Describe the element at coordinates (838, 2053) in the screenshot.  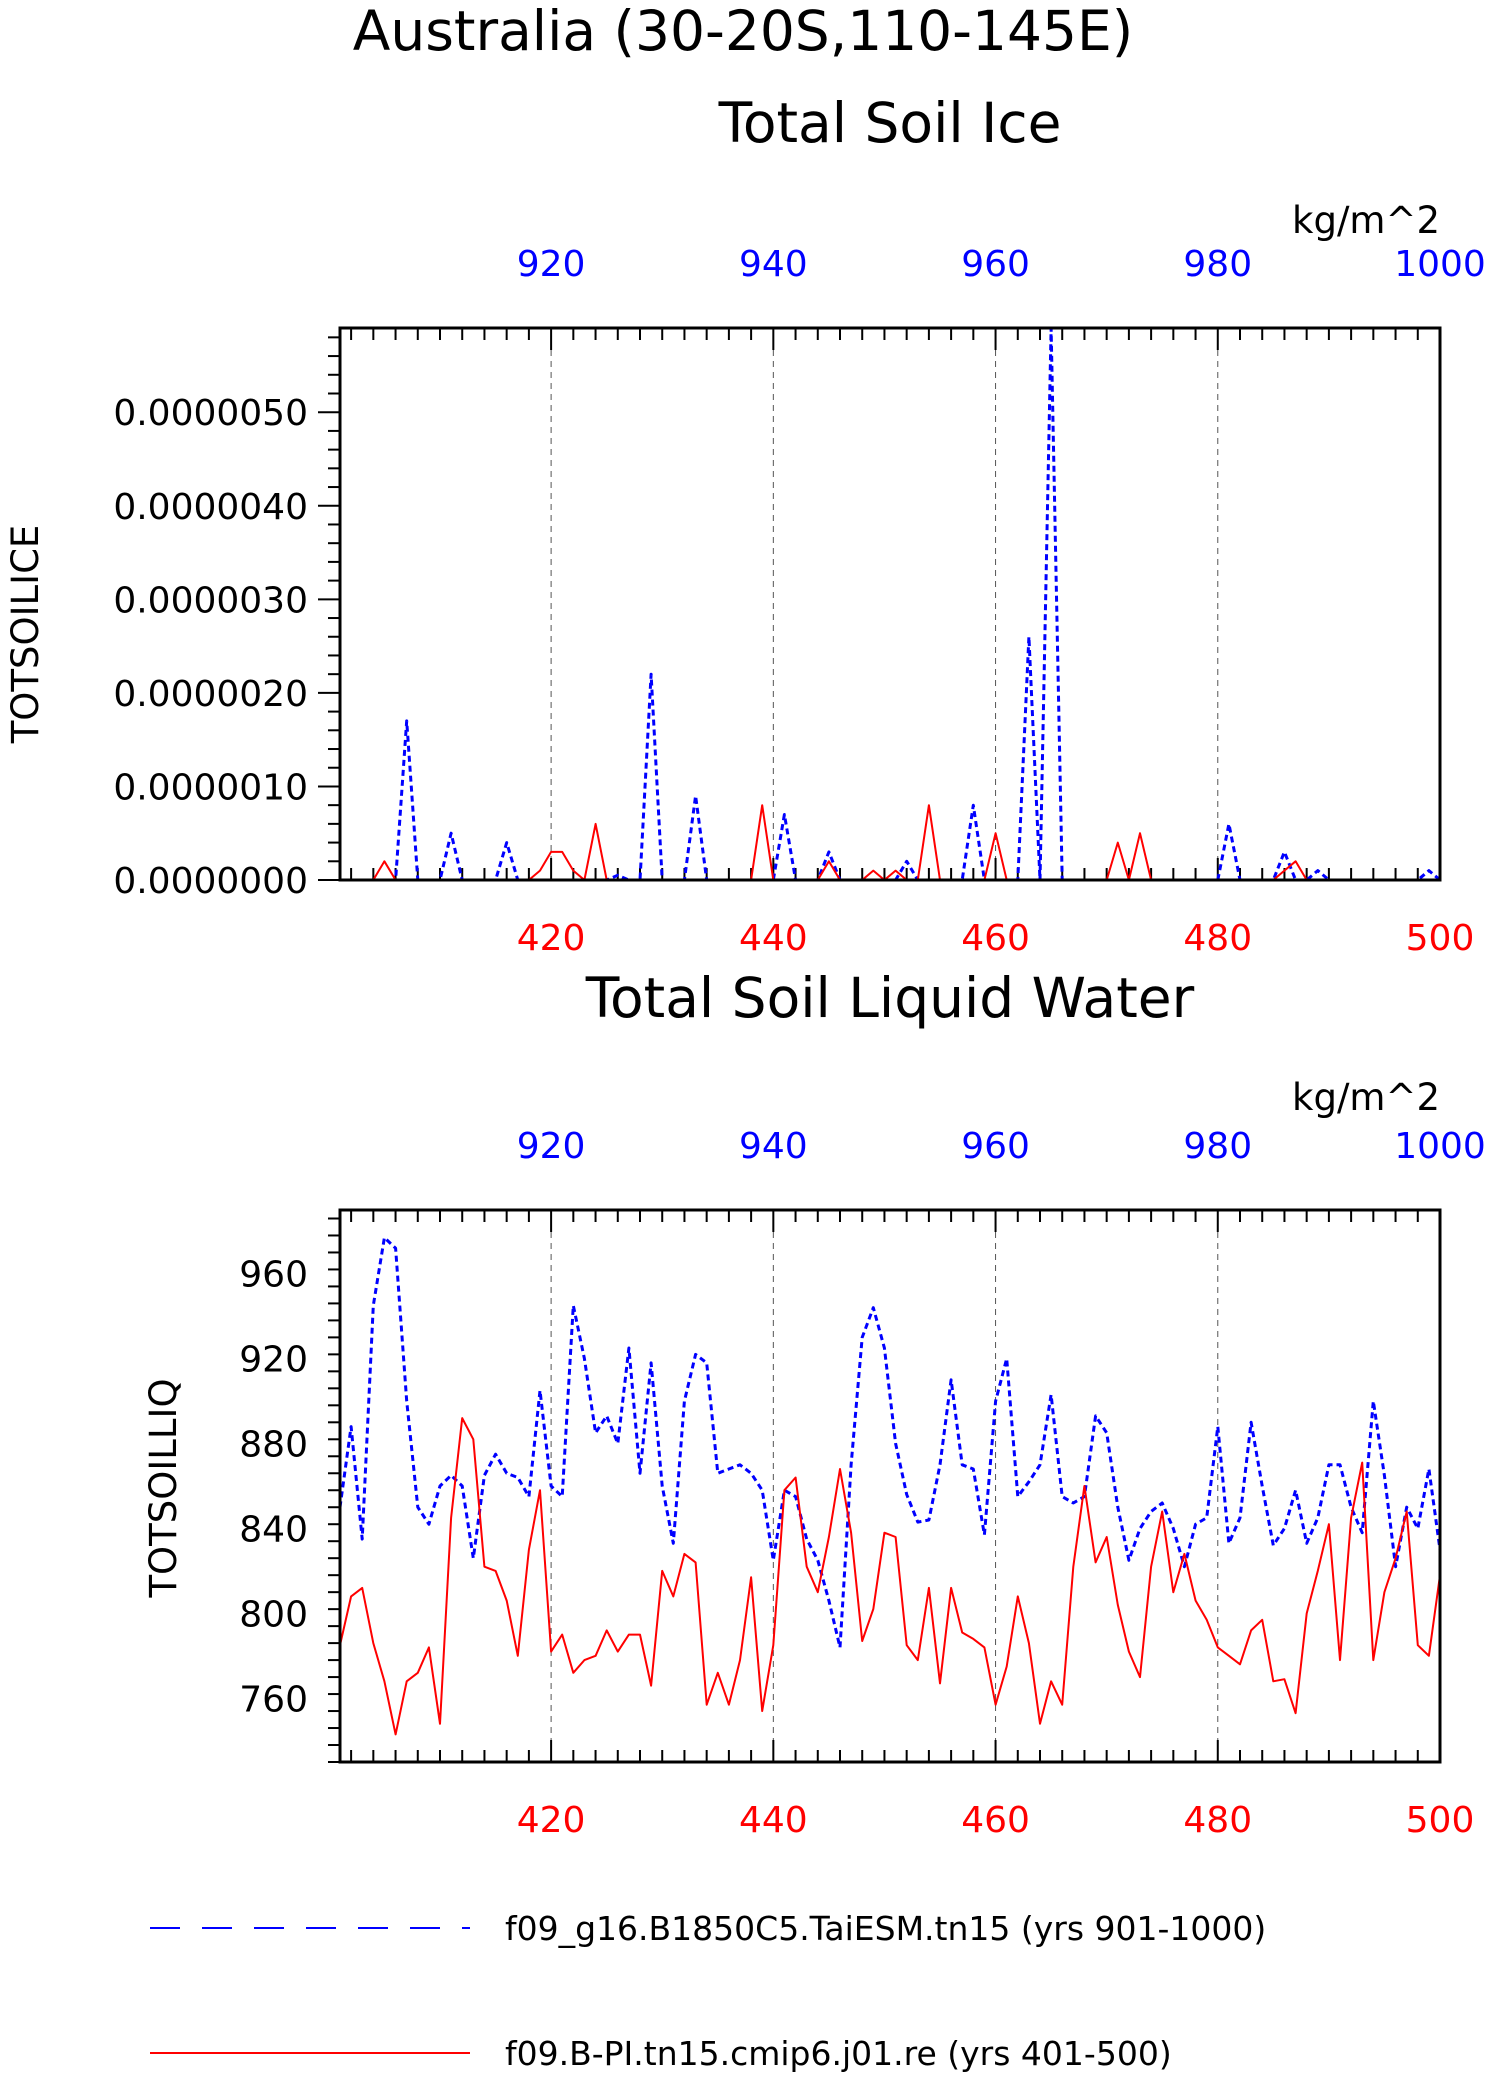
I see `legend-label-red: f09.B-PI.tn15.cmip6.j01.re (yrs 401-500)` at that location.